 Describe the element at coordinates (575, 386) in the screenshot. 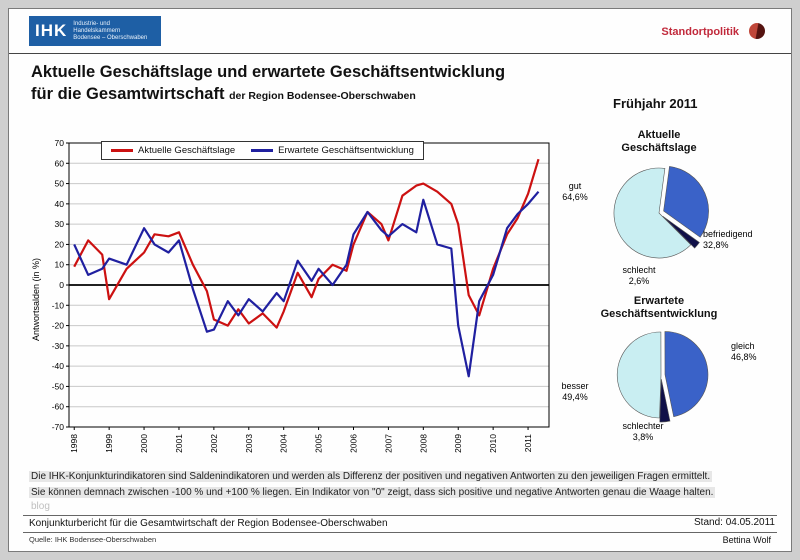

I see `pie2-besser-text: besser` at that location.